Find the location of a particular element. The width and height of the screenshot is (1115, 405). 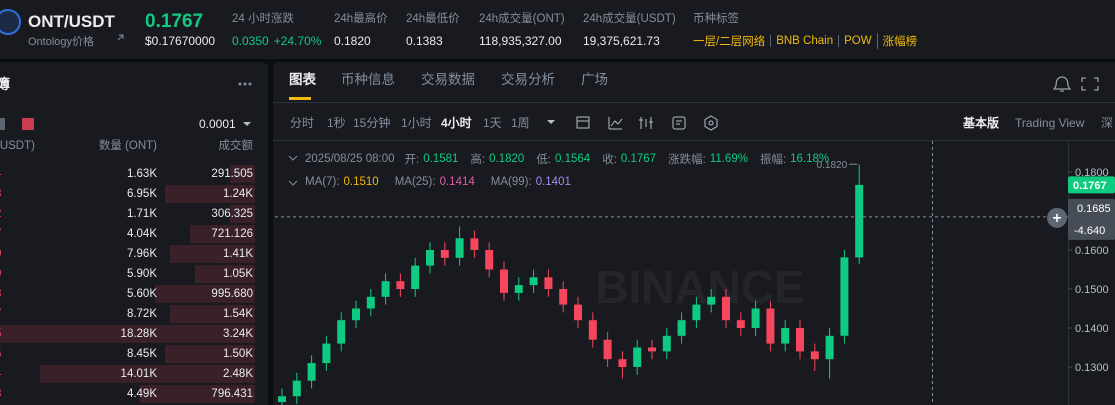

view-toggle: 基本版 is located at coordinates (981, 123).